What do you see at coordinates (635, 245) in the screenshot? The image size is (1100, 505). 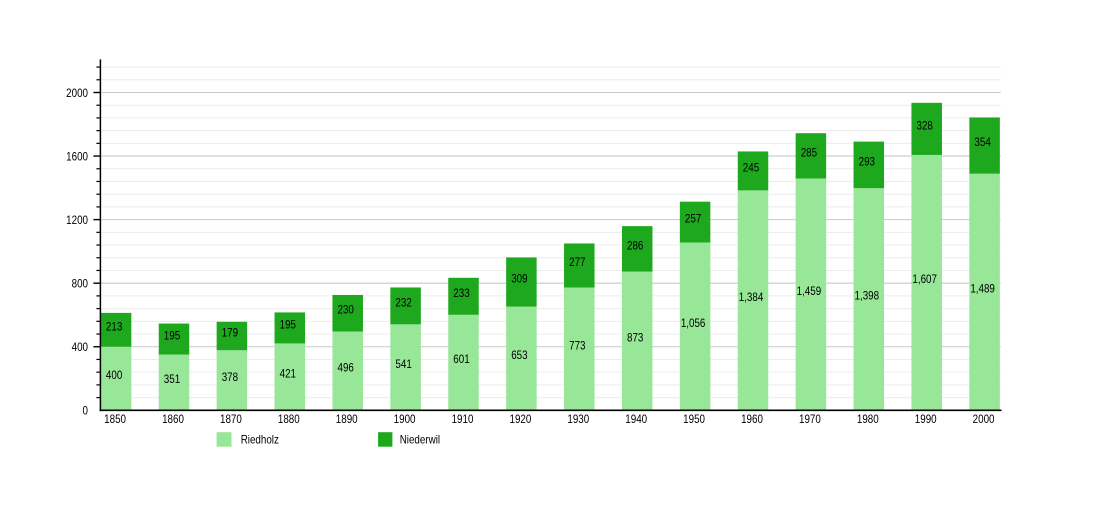 I see `svg-text: 286` at bounding box center [635, 245].